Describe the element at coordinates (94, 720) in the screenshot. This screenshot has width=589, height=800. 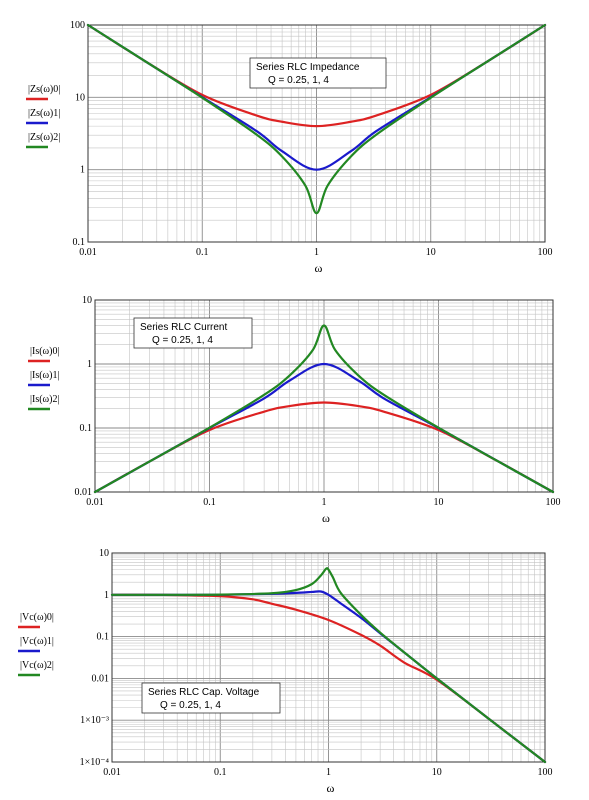
I see `y-tick-label: 1×10⁻³` at that location.